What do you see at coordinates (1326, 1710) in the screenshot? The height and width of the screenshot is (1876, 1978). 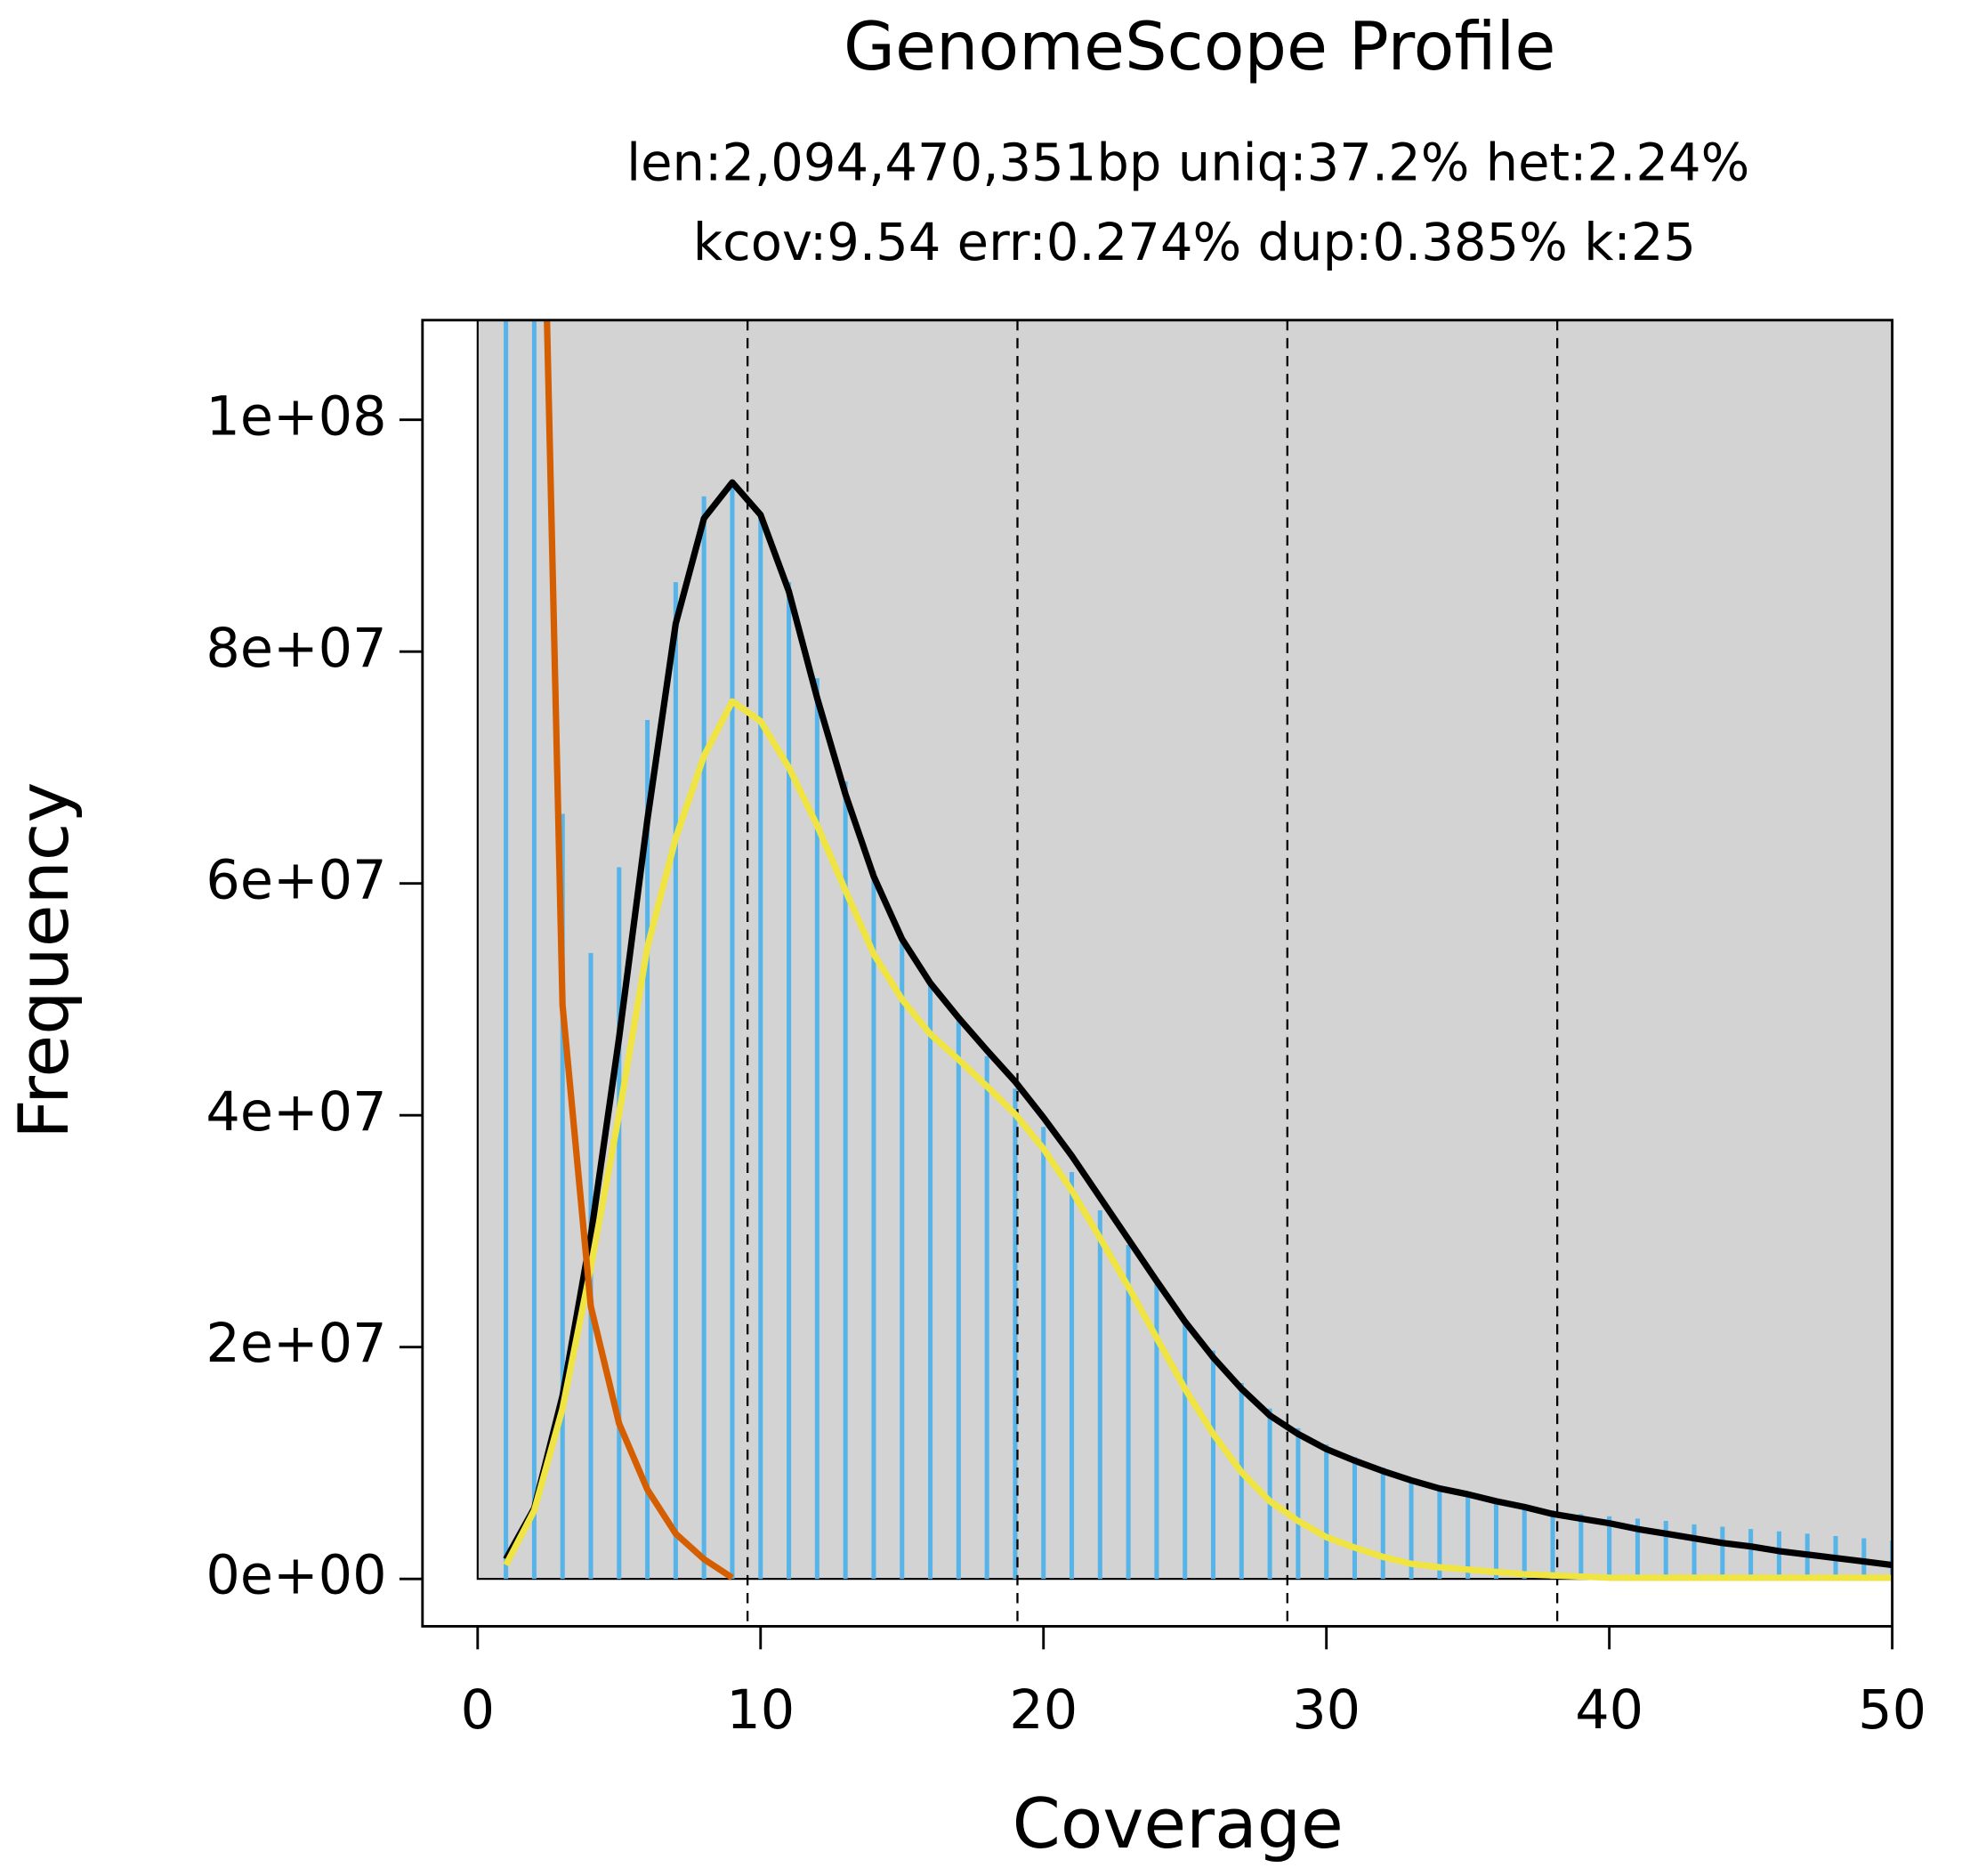 I see `x-tick-label: 30` at bounding box center [1326, 1710].